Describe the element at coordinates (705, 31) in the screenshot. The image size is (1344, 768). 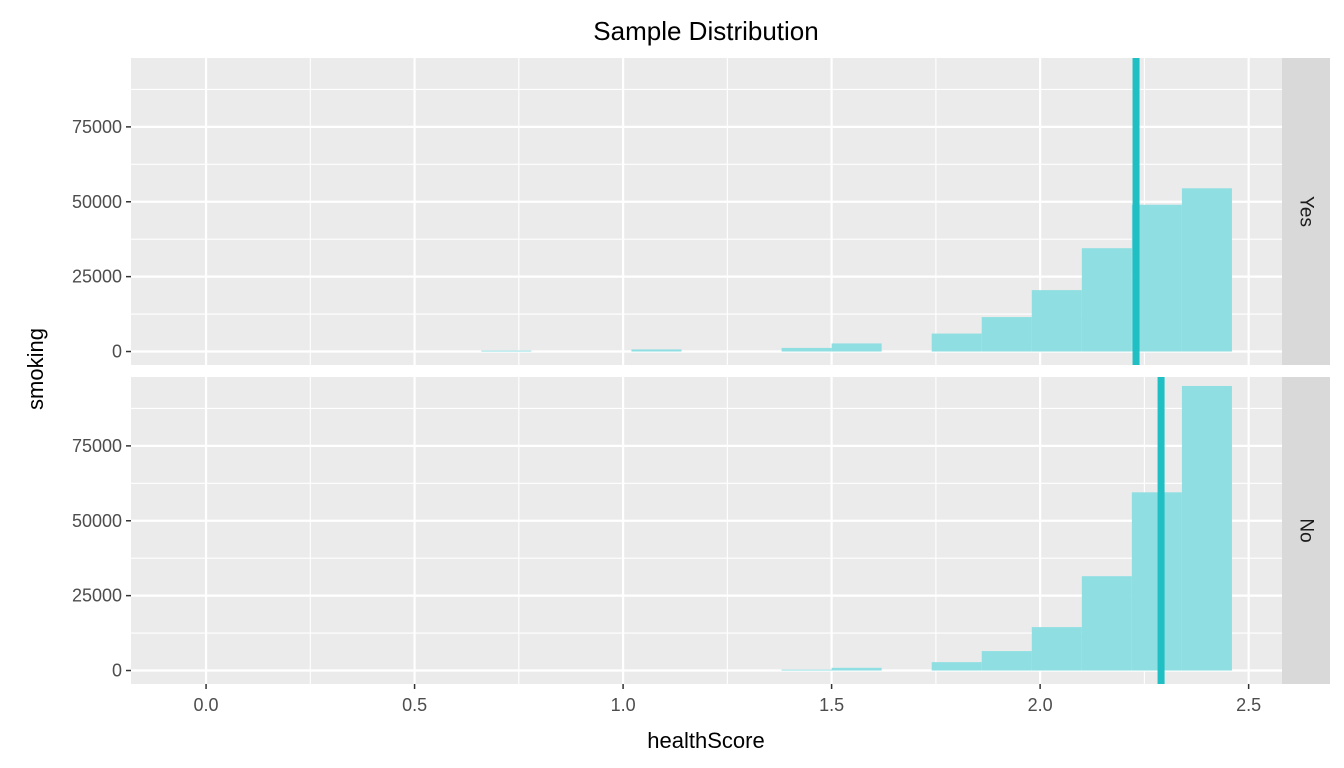
I see `chart-title: Sample Distribution` at that location.